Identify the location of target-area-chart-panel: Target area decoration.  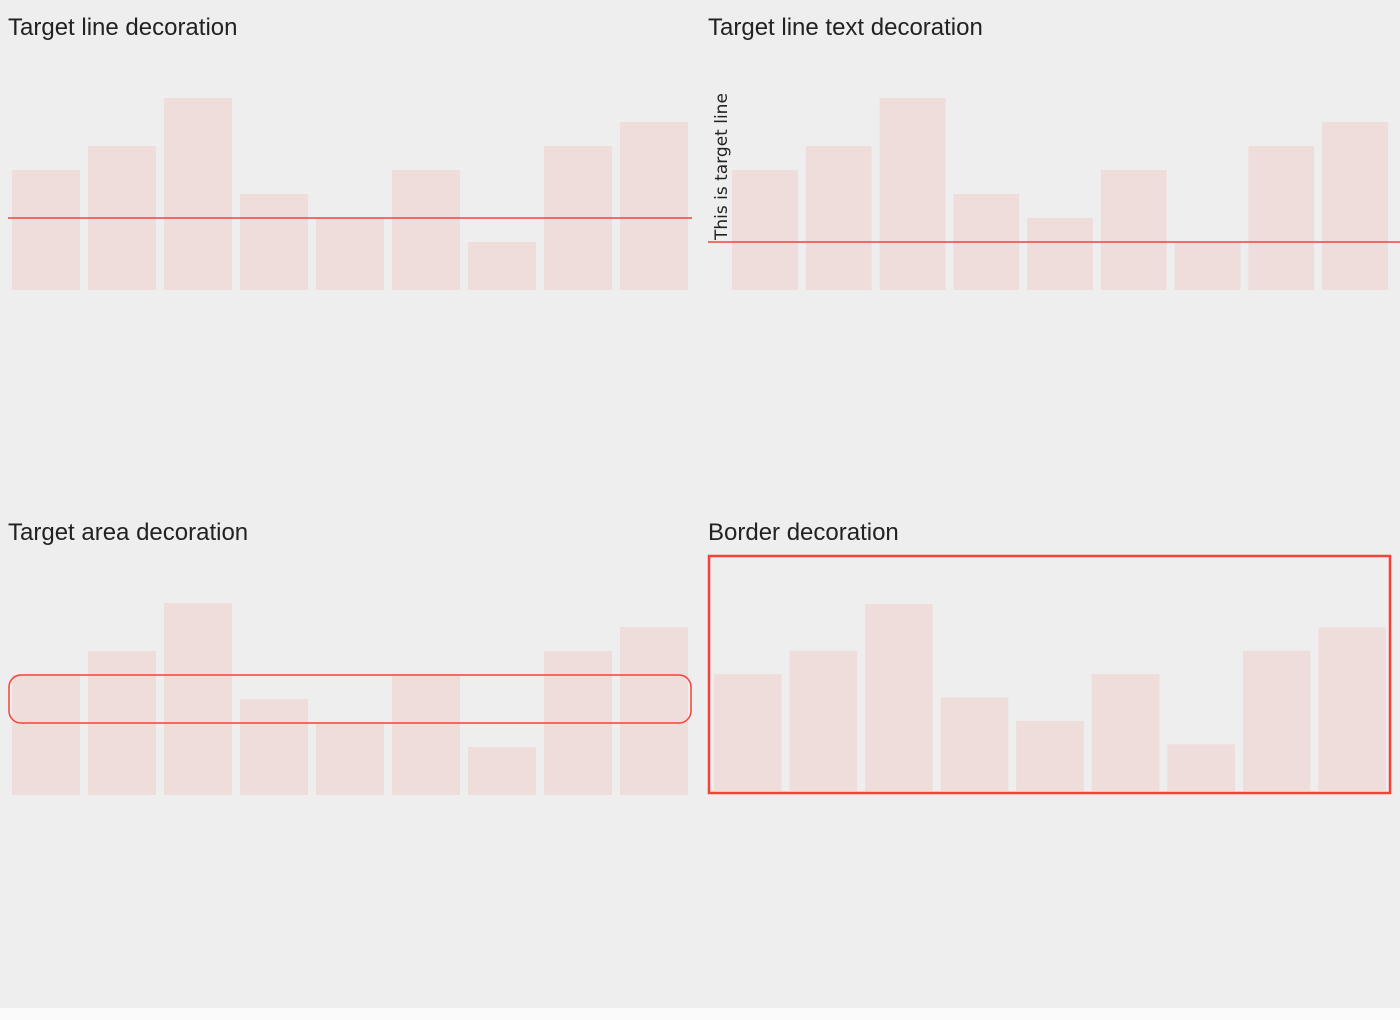
(350, 655).